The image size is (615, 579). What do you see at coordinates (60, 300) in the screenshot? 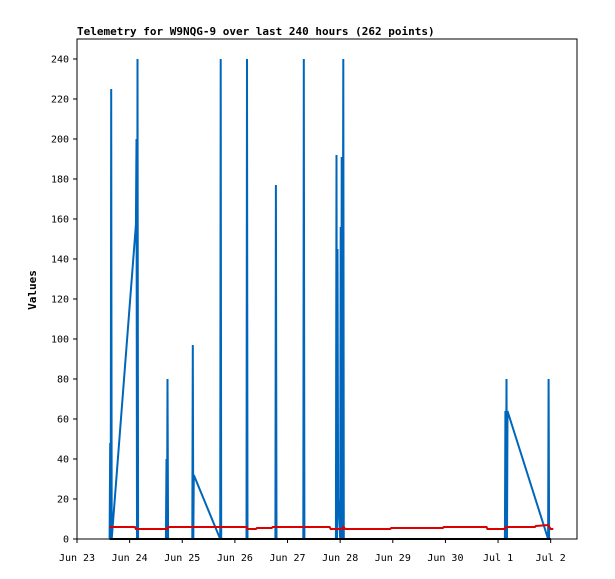
I see `y-tick-label: 120` at bounding box center [60, 300].